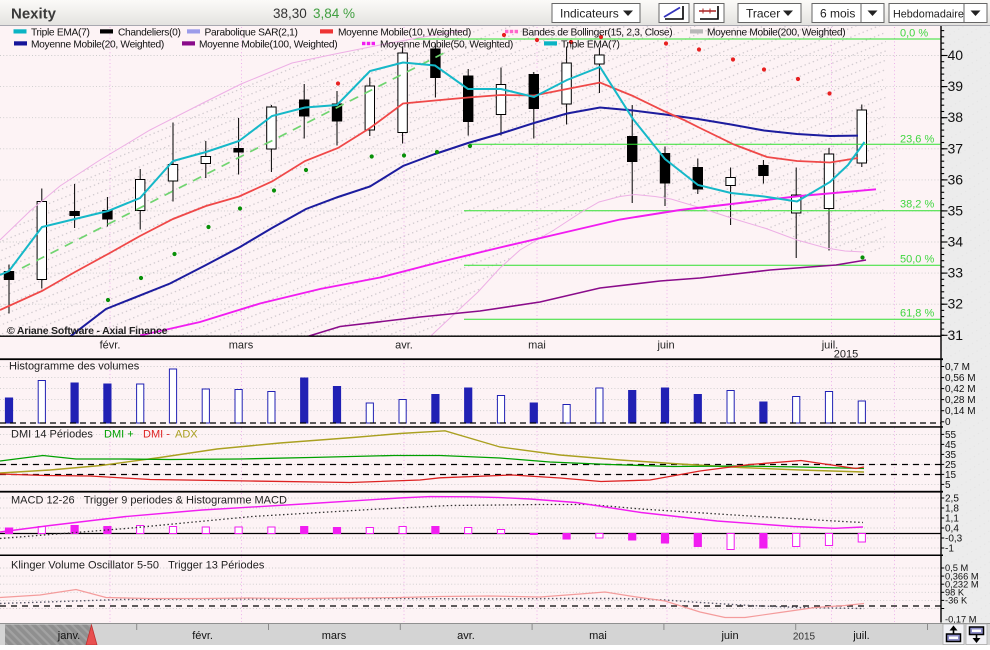  What do you see at coordinates (956, 273) in the screenshot?
I see `svg-text: 33` at bounding box center [956, 273].